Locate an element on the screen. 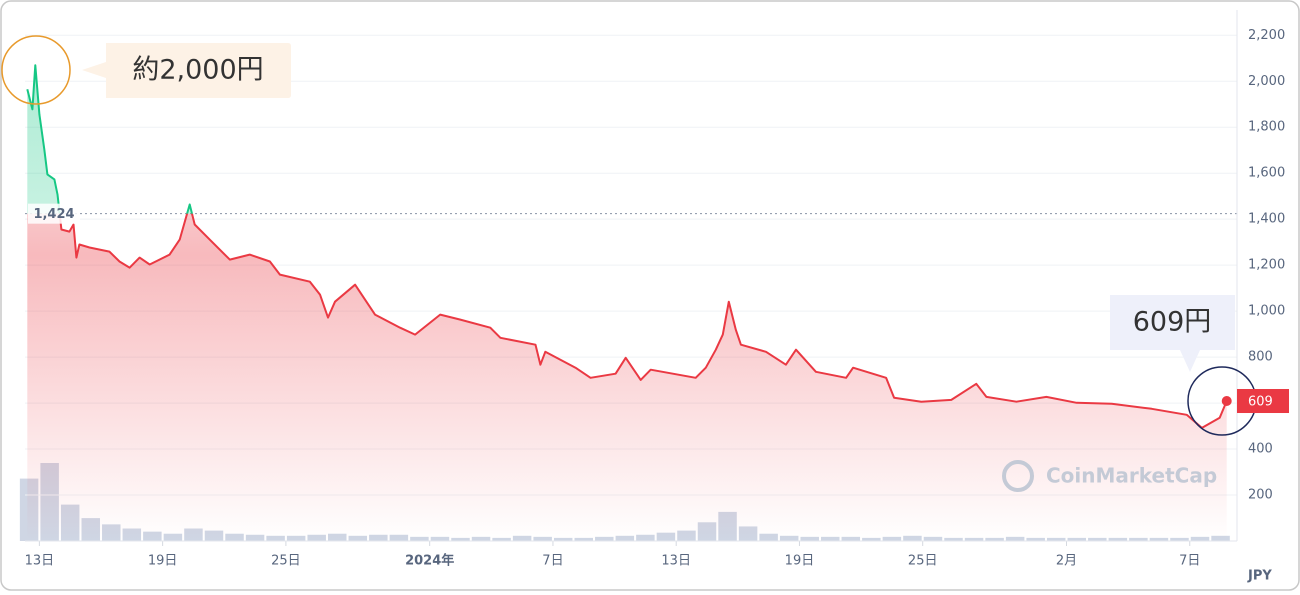 The width and height of the screenshot is (1300, 595). currency: JPY is located at coordinates (1259, 576).